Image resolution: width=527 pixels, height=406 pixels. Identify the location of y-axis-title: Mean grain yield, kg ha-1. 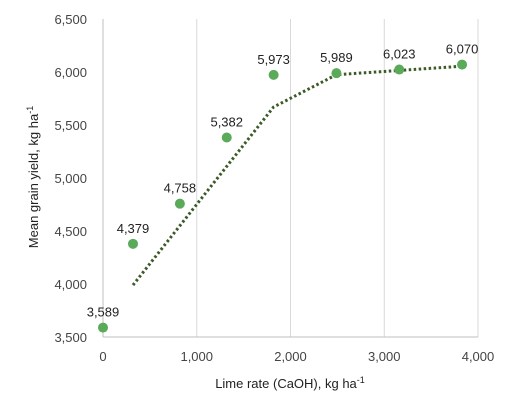
(33, 177).